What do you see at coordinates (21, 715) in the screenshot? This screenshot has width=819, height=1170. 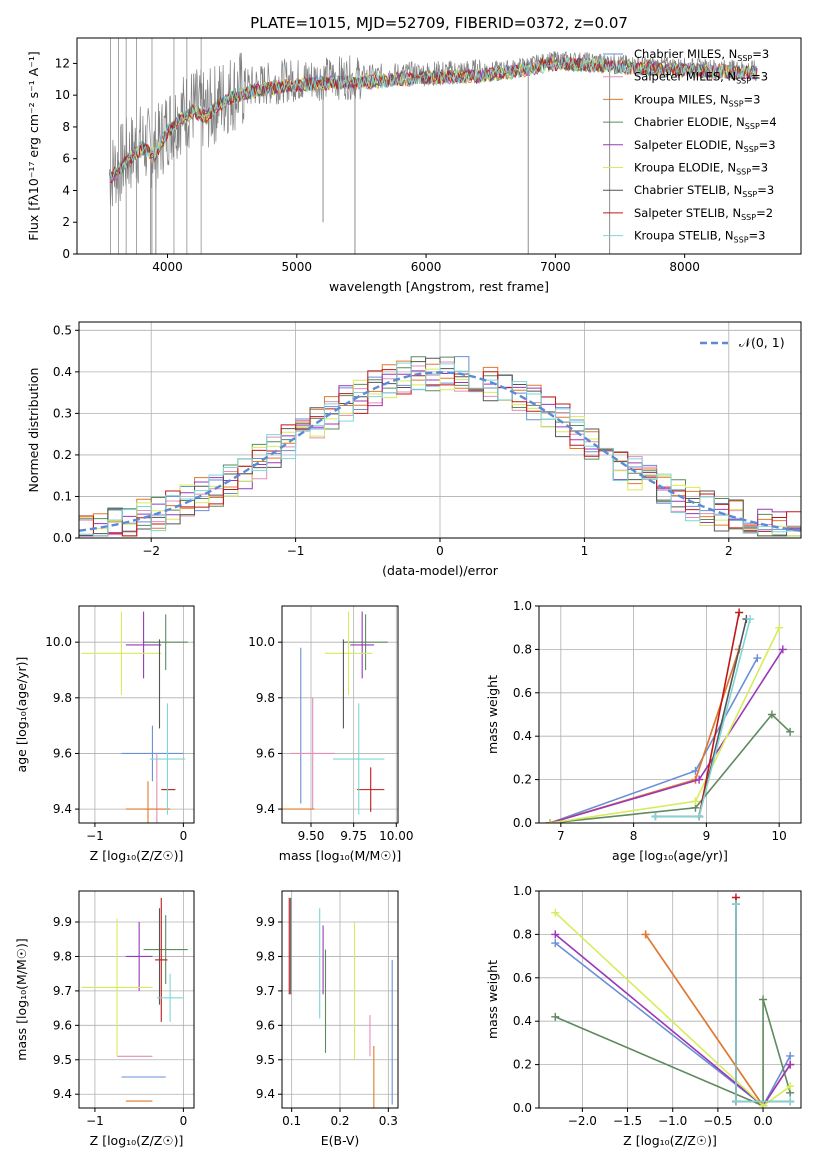 I see `y-axis-label: age [log₁₀(age/yr)]` at bounding box center [21, 715].